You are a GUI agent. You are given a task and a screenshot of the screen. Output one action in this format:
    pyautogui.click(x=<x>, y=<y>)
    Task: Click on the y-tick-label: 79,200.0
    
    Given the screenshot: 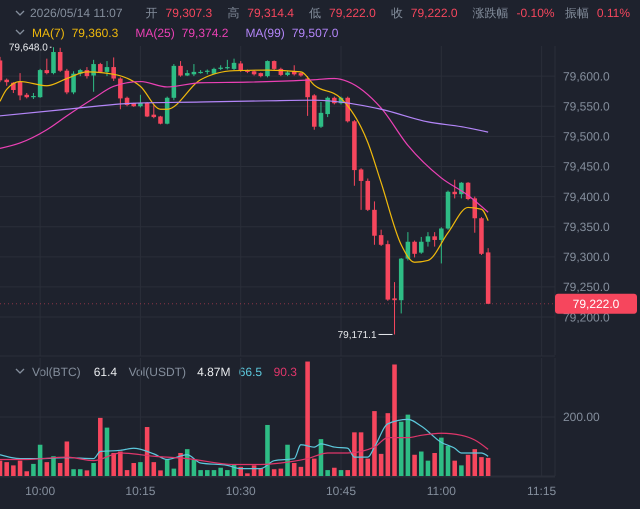 What is the action you would take?
    pyautogui.click(x=586, y=317)
    